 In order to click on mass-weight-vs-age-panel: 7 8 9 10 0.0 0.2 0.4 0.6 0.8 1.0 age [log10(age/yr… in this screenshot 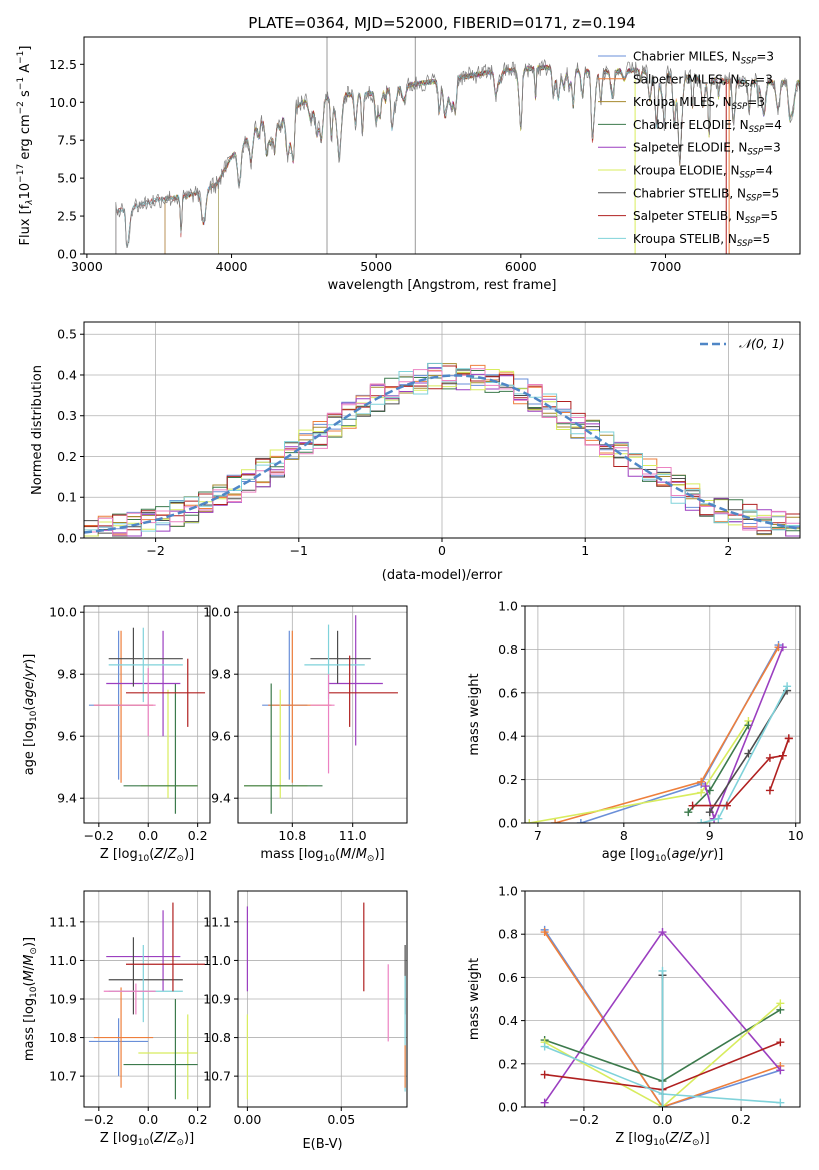, I will do `click(635, 732)`.